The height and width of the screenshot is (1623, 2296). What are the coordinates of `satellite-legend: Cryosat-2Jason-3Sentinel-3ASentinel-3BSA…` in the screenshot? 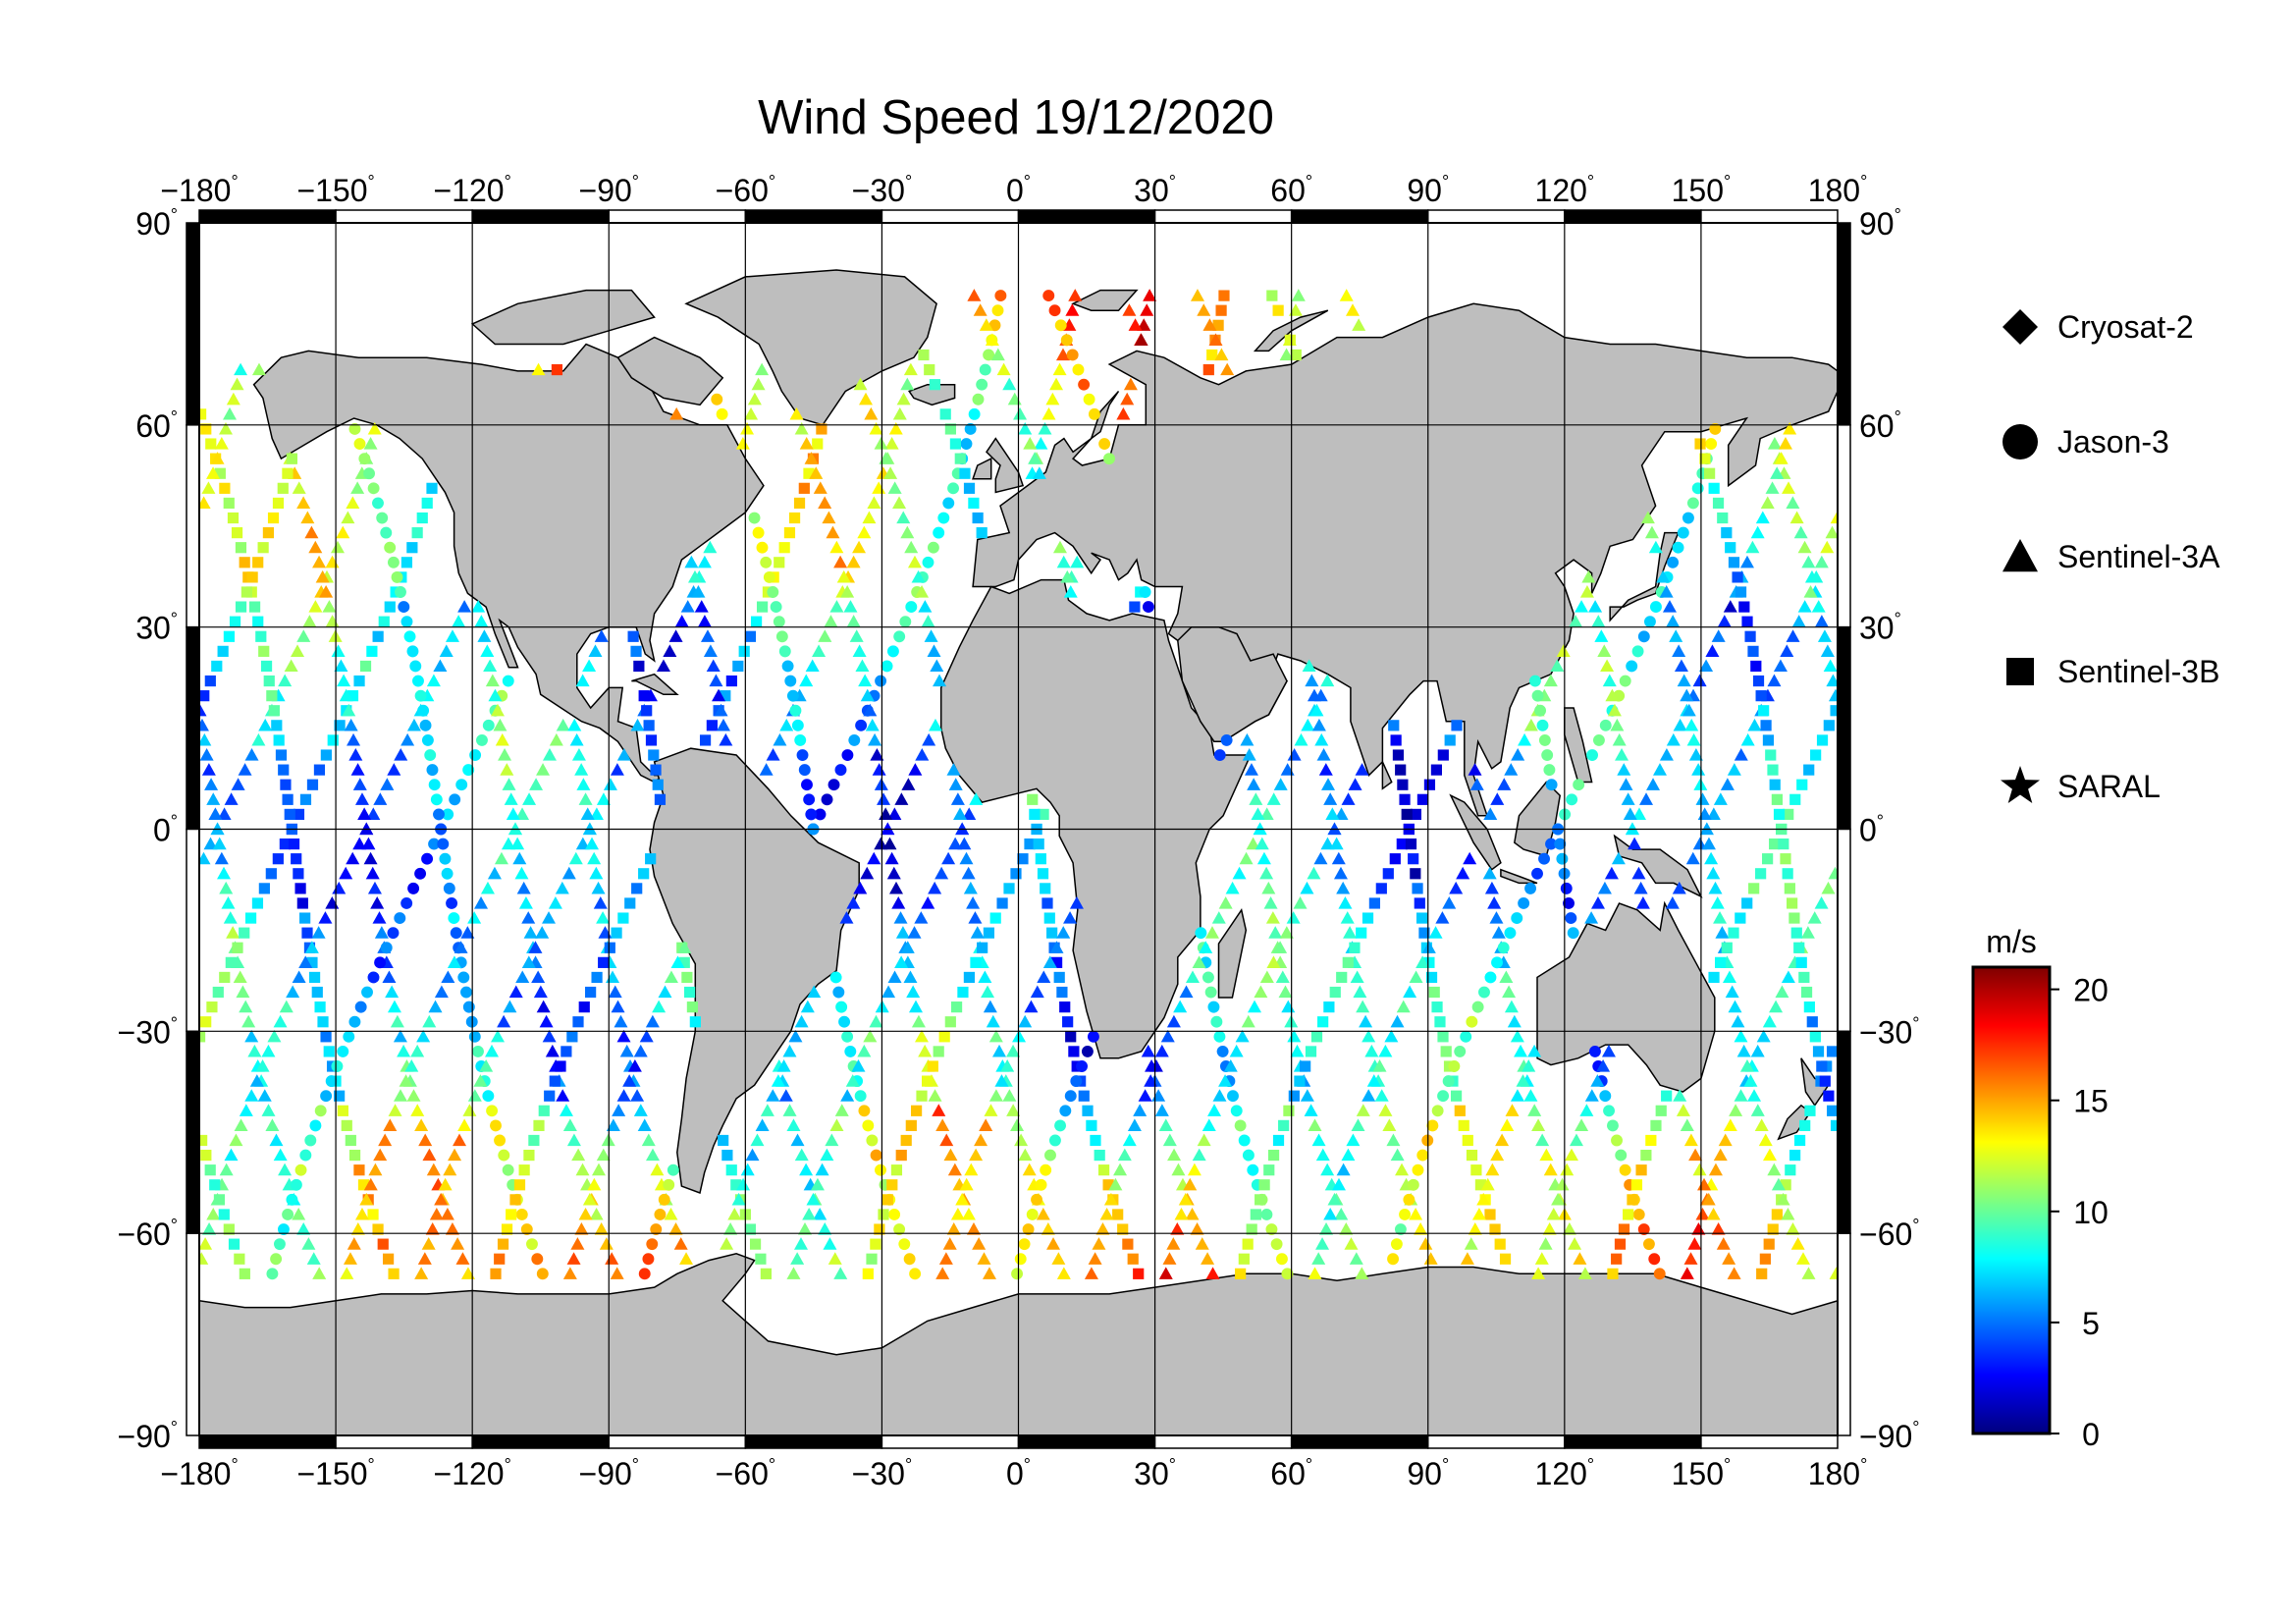 It's located at (2110, 557).